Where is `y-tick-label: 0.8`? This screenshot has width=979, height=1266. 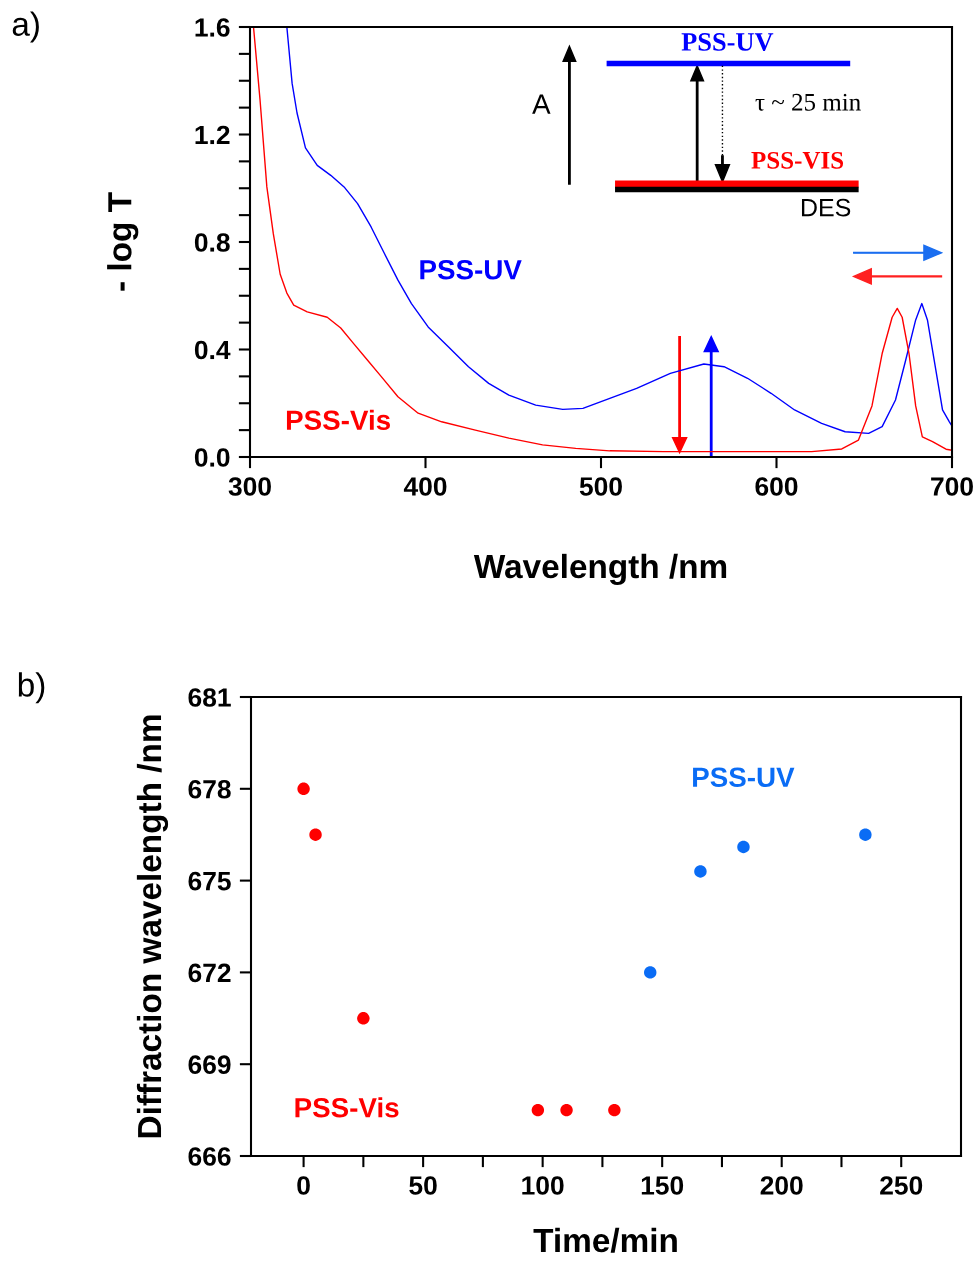
y-tick-label: 0.8 is located at coordinates (212, 242).